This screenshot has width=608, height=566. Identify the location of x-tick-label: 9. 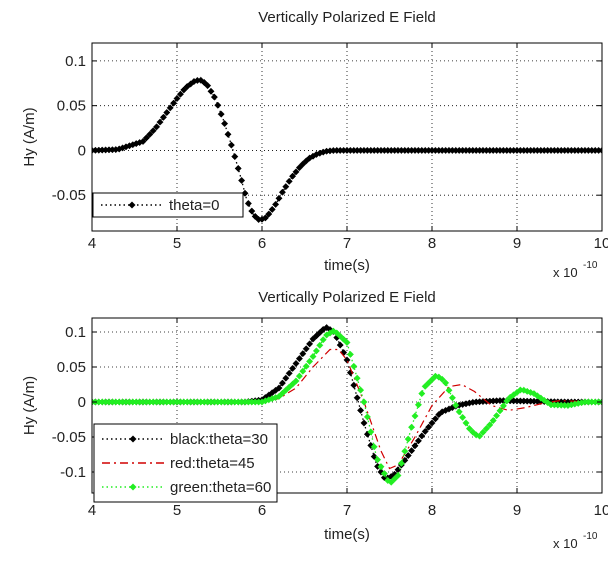
(517, 243).